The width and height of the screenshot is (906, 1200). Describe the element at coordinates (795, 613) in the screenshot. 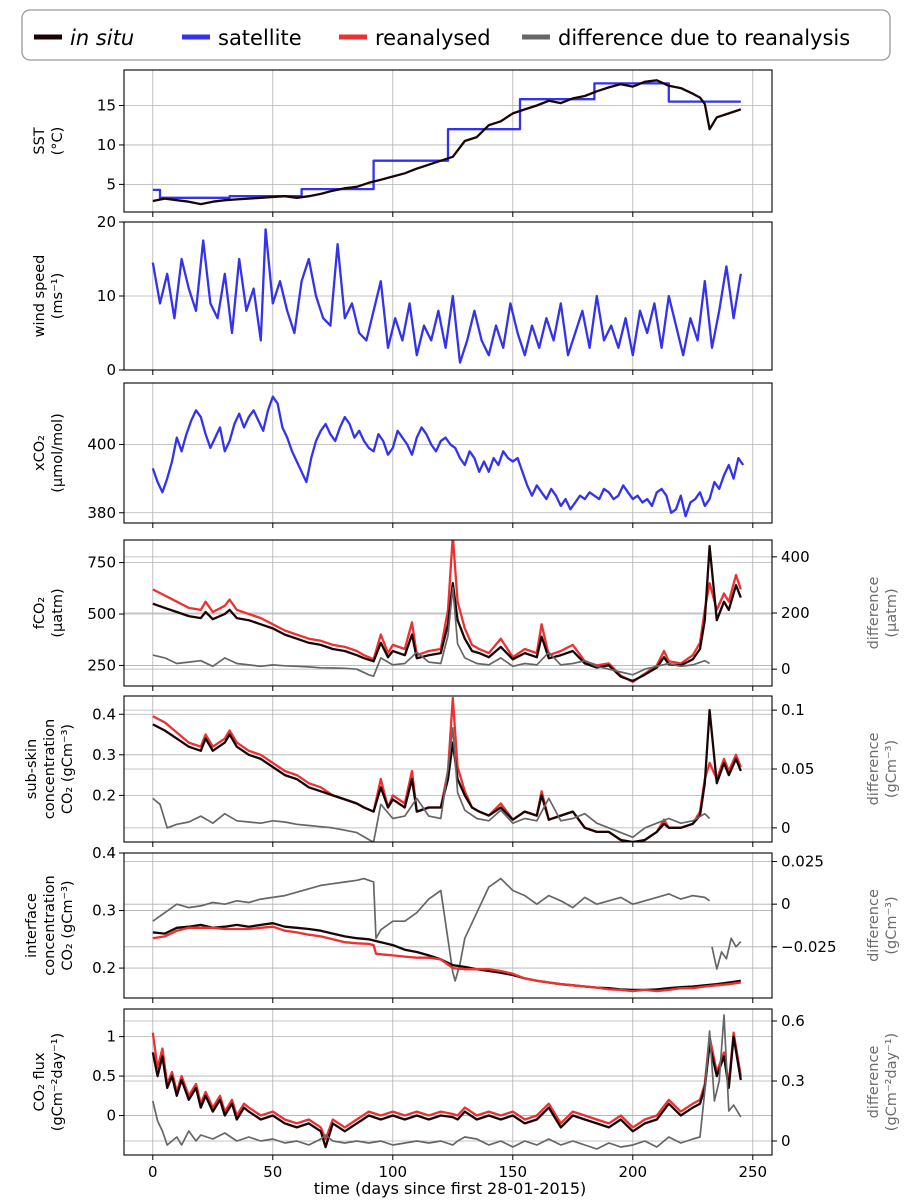

I see `y2-tick-label: 200` at that location.